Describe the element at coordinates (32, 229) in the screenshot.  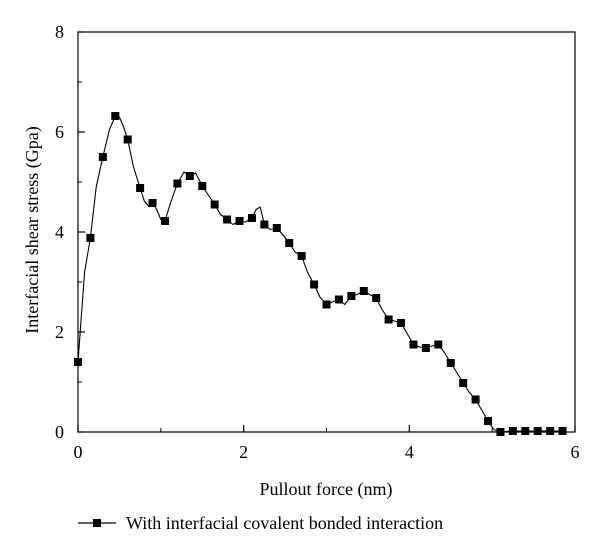
I see `y-axis-title: Interfacial shear stress (Gpa)` at that location.